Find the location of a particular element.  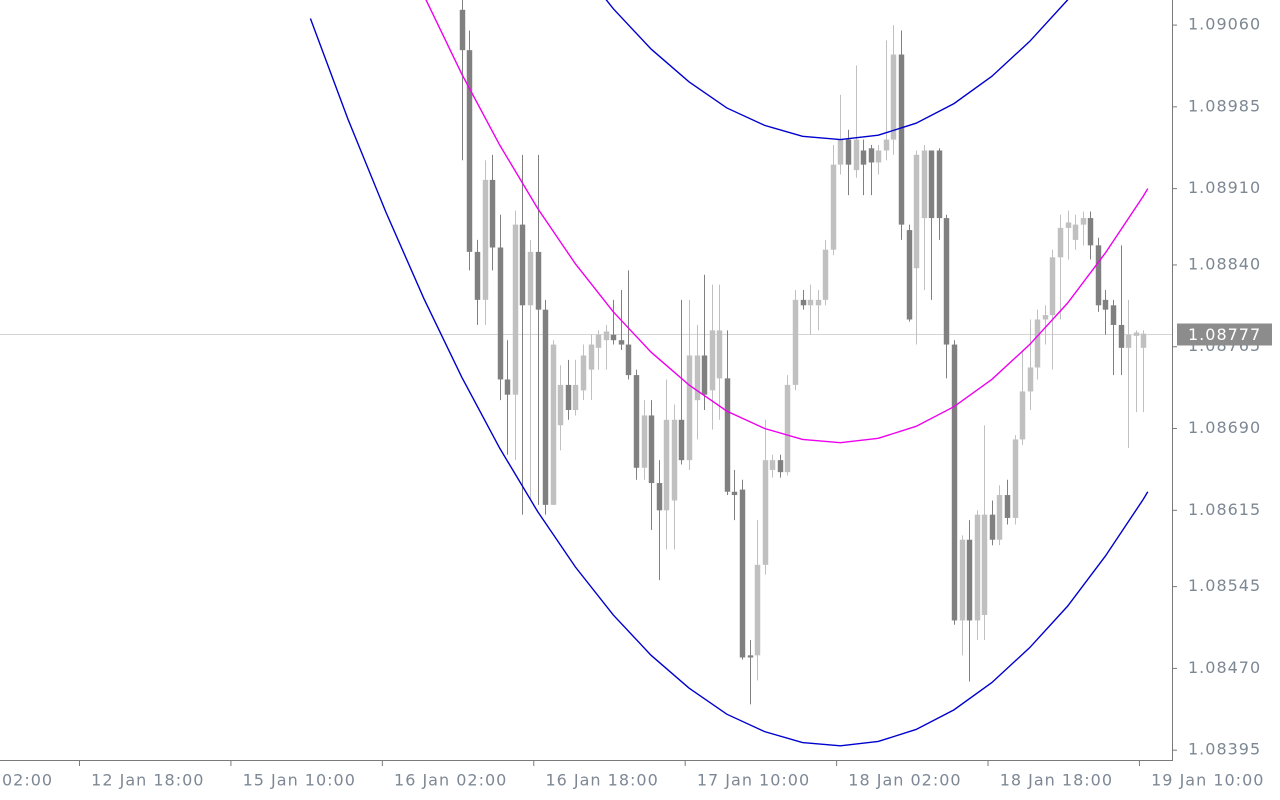

x-tick-label: 16 Jan 02:00 is located at coordinates (450, 780).